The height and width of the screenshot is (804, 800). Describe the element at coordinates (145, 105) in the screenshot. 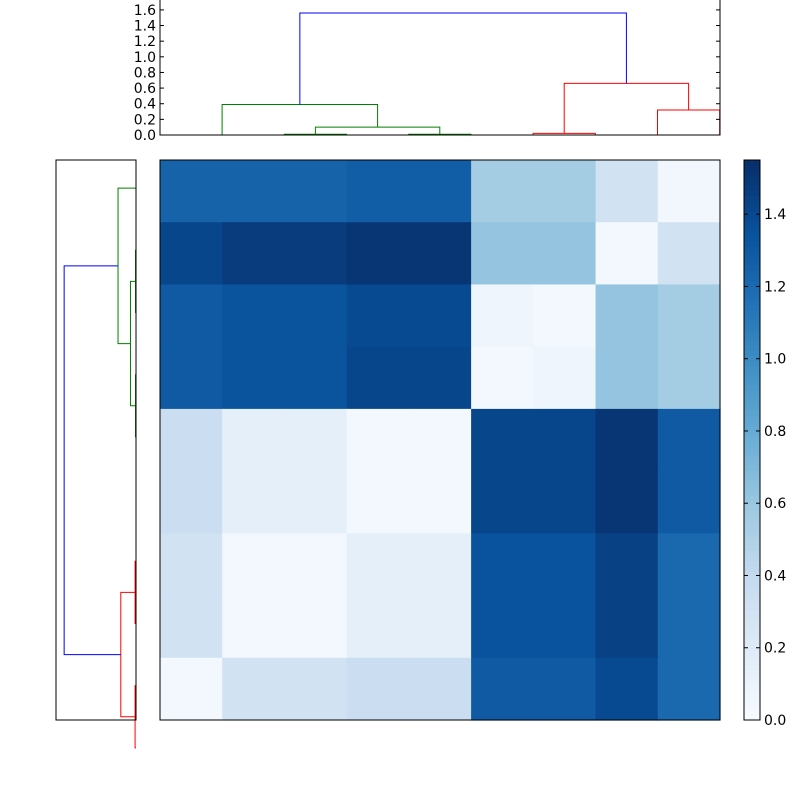

I see `y-tick-label: 0.4` at that location.